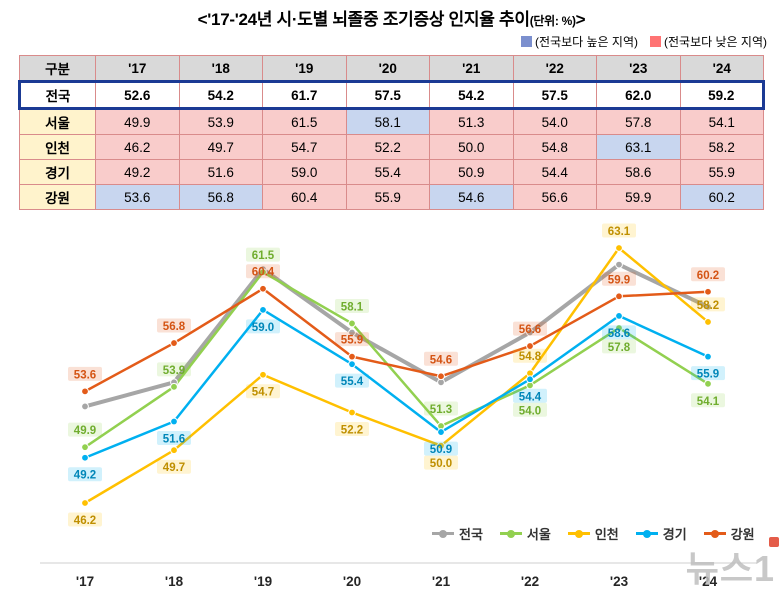 The height and width of the screenshot is (616, 783). I want to click on data-label-seoul: 49.9, so click(85, 431).